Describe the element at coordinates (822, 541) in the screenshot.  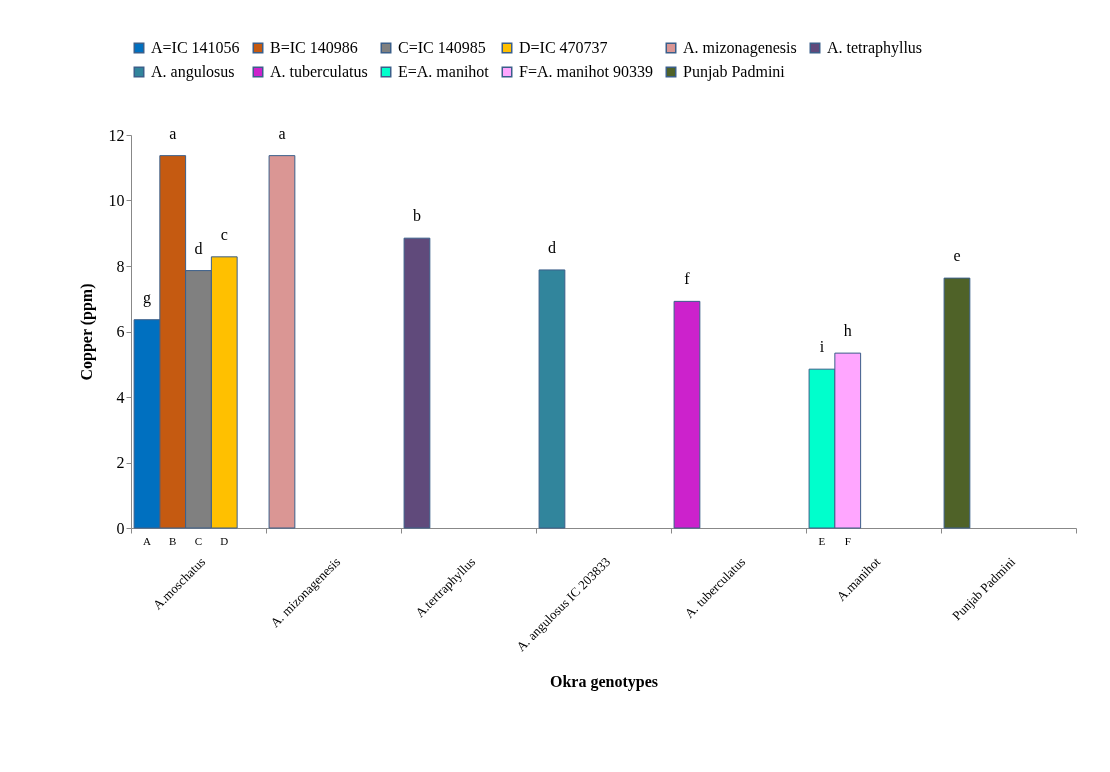
I see `text: E` at that location.